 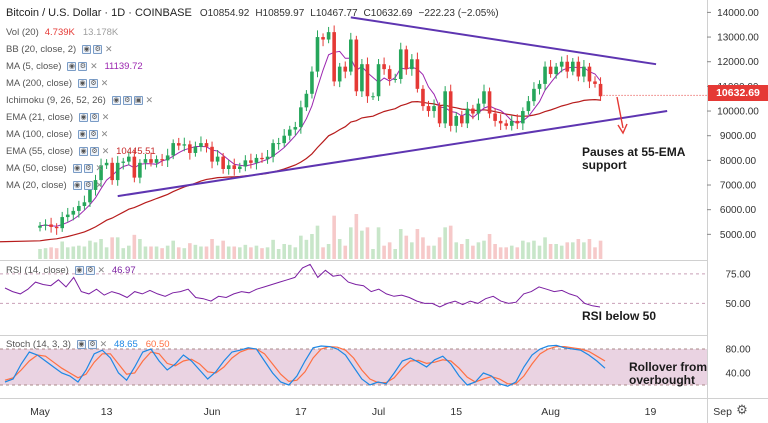 I want to click on indicator-name: EMA (55, close), so click(x=40, y=151).